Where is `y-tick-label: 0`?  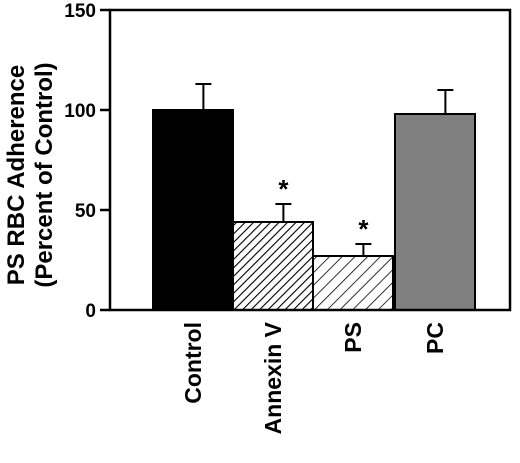
y-tick-label: 0 is located at coordinates (90, 311).